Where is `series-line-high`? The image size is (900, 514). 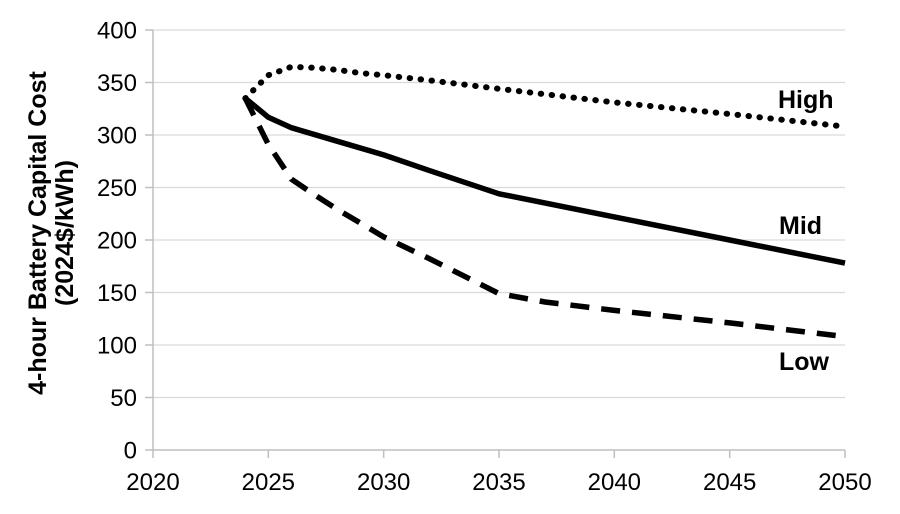 series-line-high is located at coordinates (545, 96).